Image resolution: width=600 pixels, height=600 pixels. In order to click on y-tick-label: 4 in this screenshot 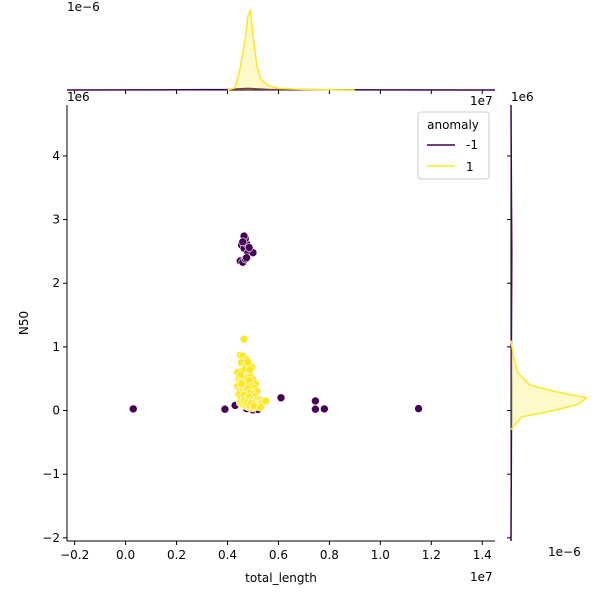, I will do `click(56, 156)`.